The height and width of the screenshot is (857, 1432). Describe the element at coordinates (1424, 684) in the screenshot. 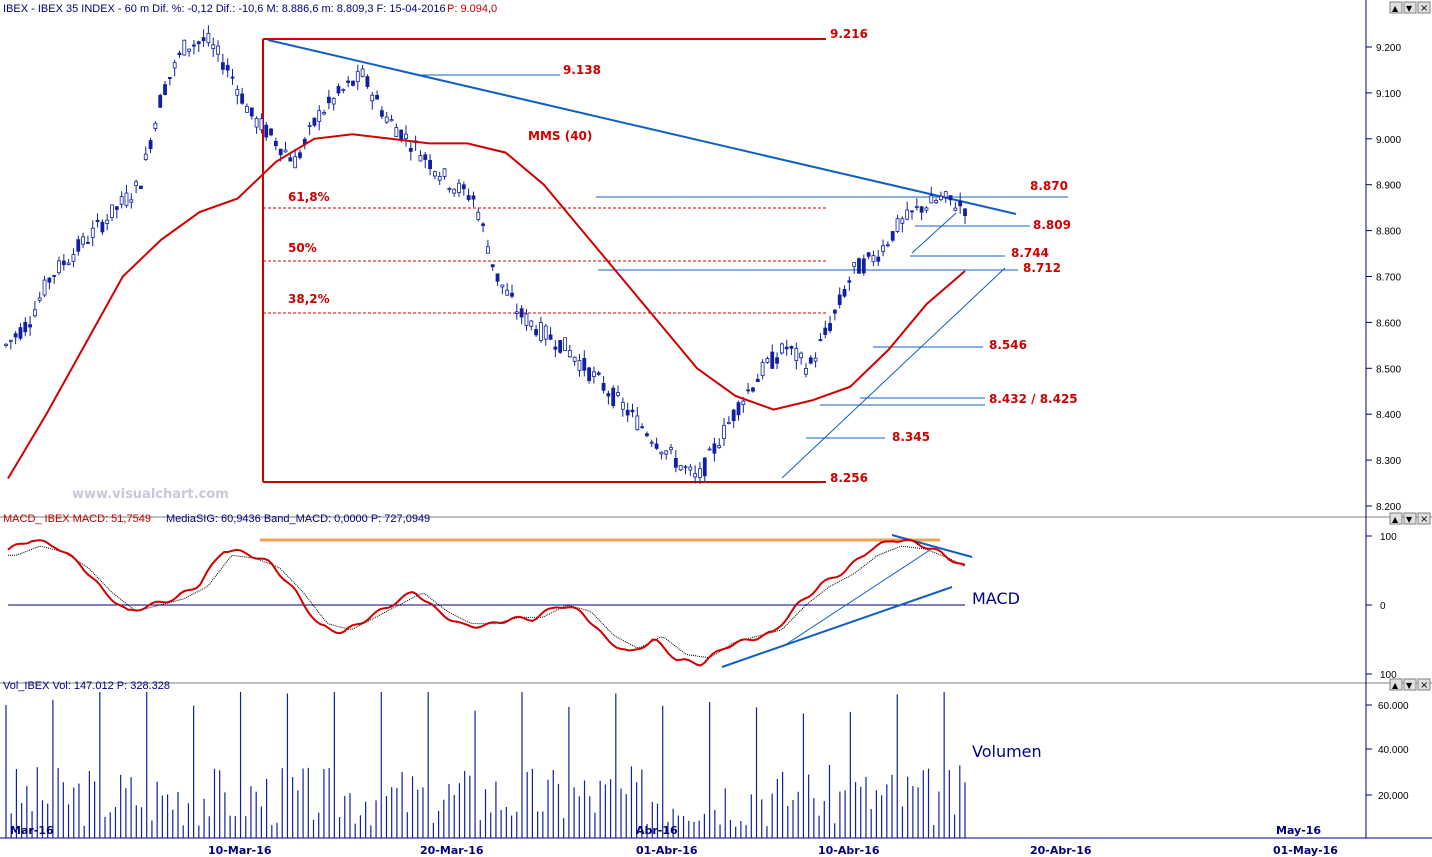

I see `vol-close-button` at that location.